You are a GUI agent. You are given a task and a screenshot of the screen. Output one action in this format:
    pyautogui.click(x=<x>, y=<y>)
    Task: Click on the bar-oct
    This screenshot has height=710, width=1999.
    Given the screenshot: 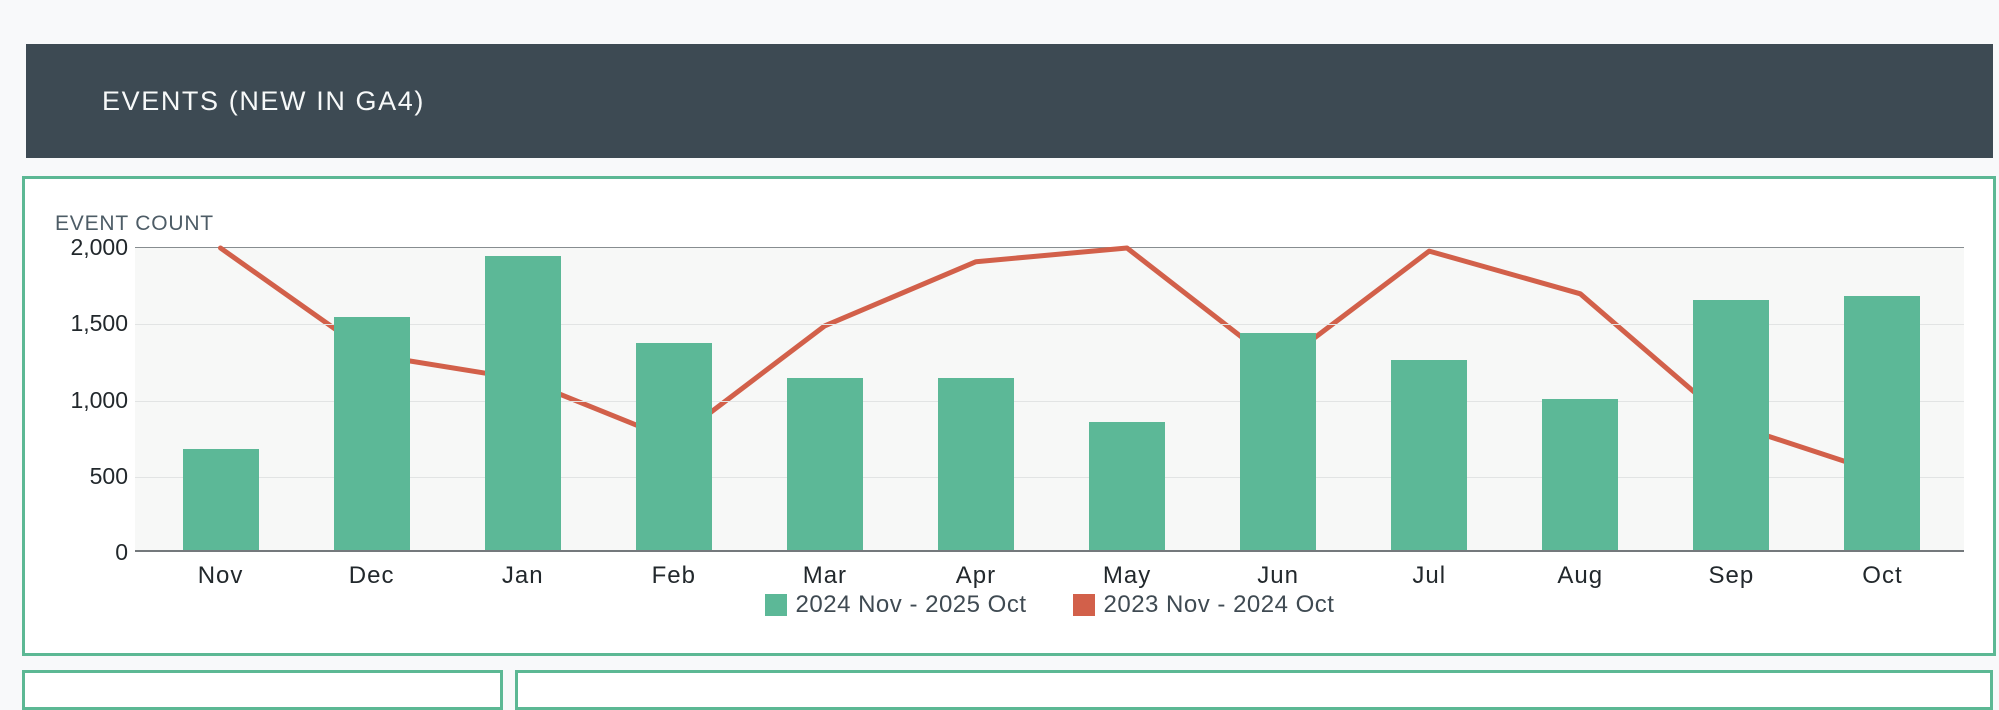 What is the action you would take?
    pyautogui.click(x=1882, y=423)
    